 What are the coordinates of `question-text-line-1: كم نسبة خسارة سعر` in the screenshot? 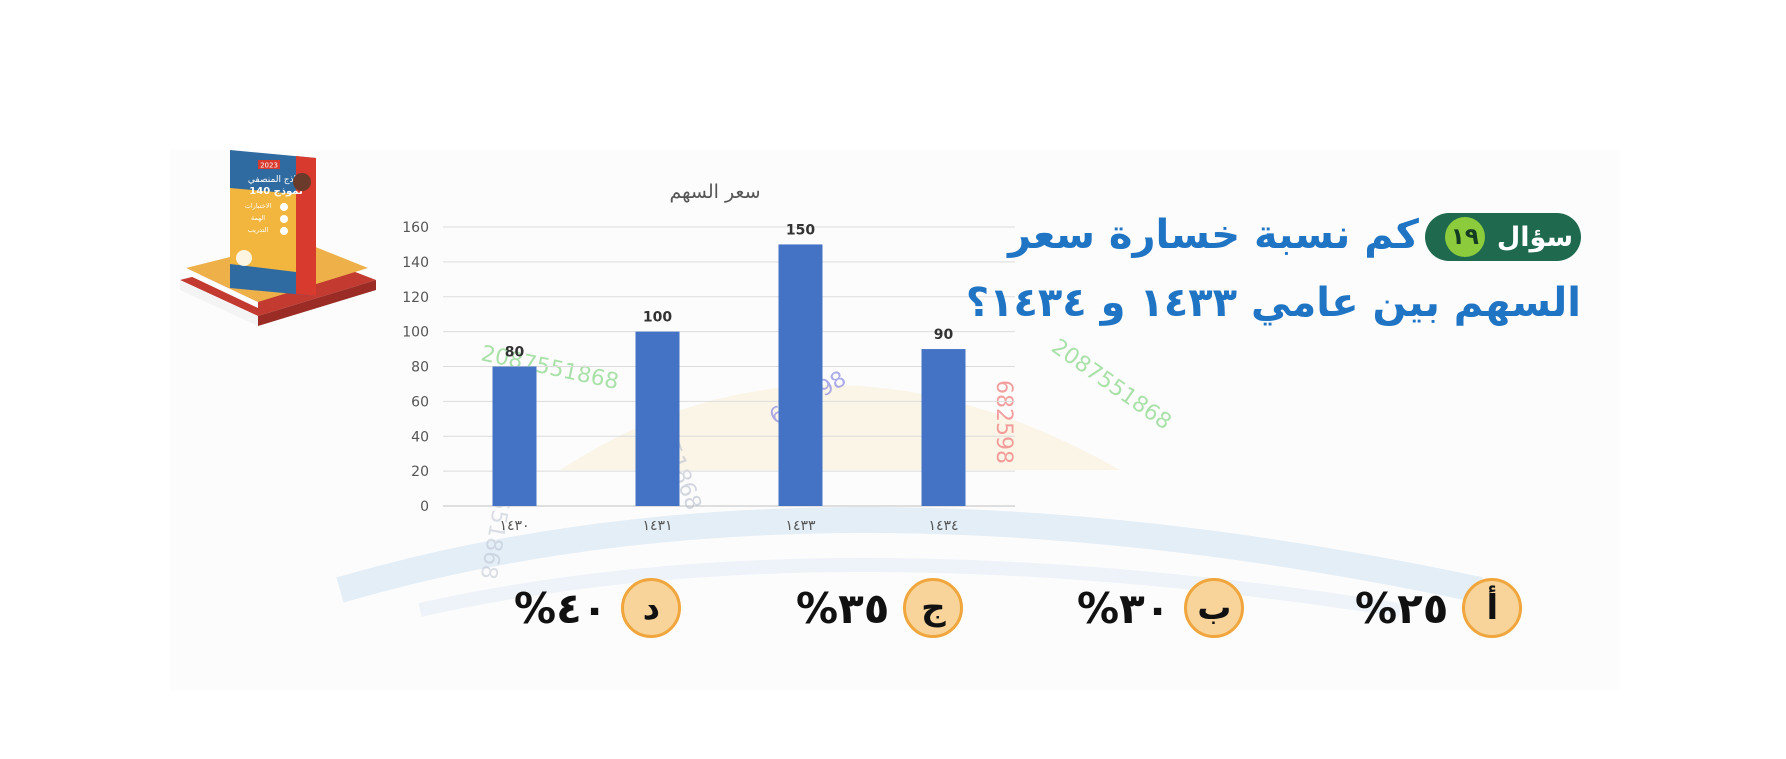 It's located at (1213, 235).